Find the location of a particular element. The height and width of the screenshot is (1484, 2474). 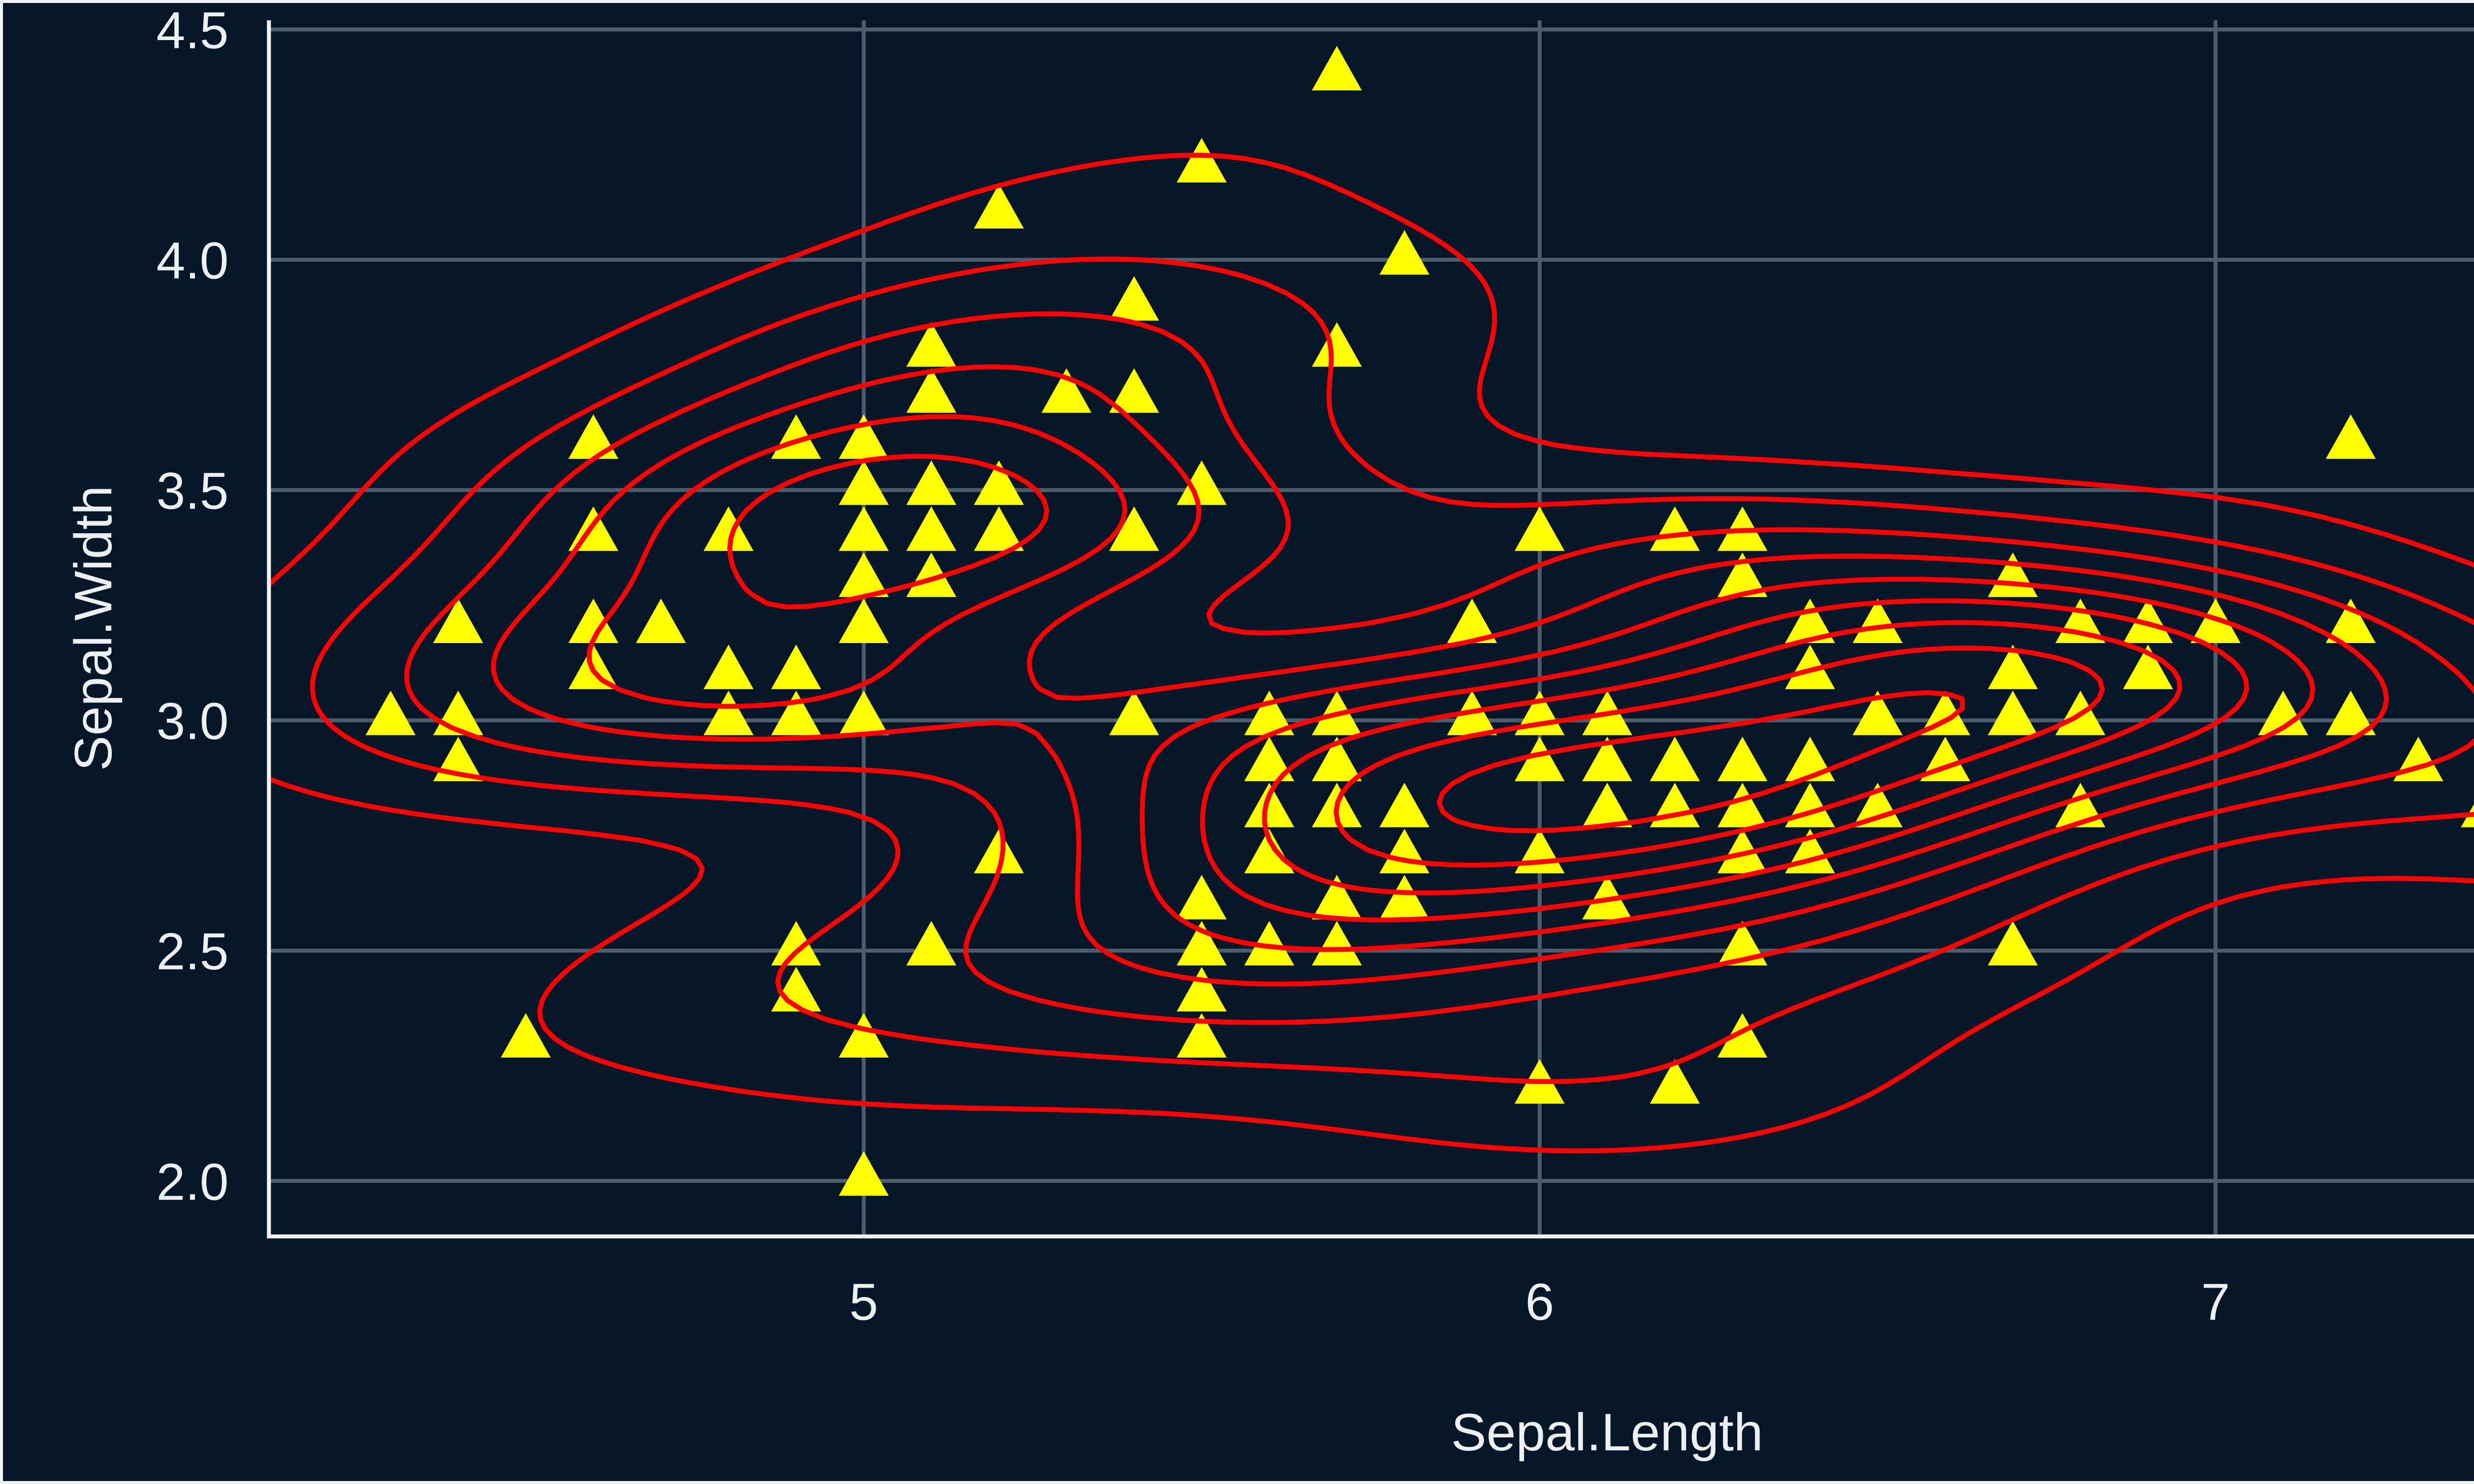

x-axis-title: Sepal.Length is located at coordinates (1607, 1432).